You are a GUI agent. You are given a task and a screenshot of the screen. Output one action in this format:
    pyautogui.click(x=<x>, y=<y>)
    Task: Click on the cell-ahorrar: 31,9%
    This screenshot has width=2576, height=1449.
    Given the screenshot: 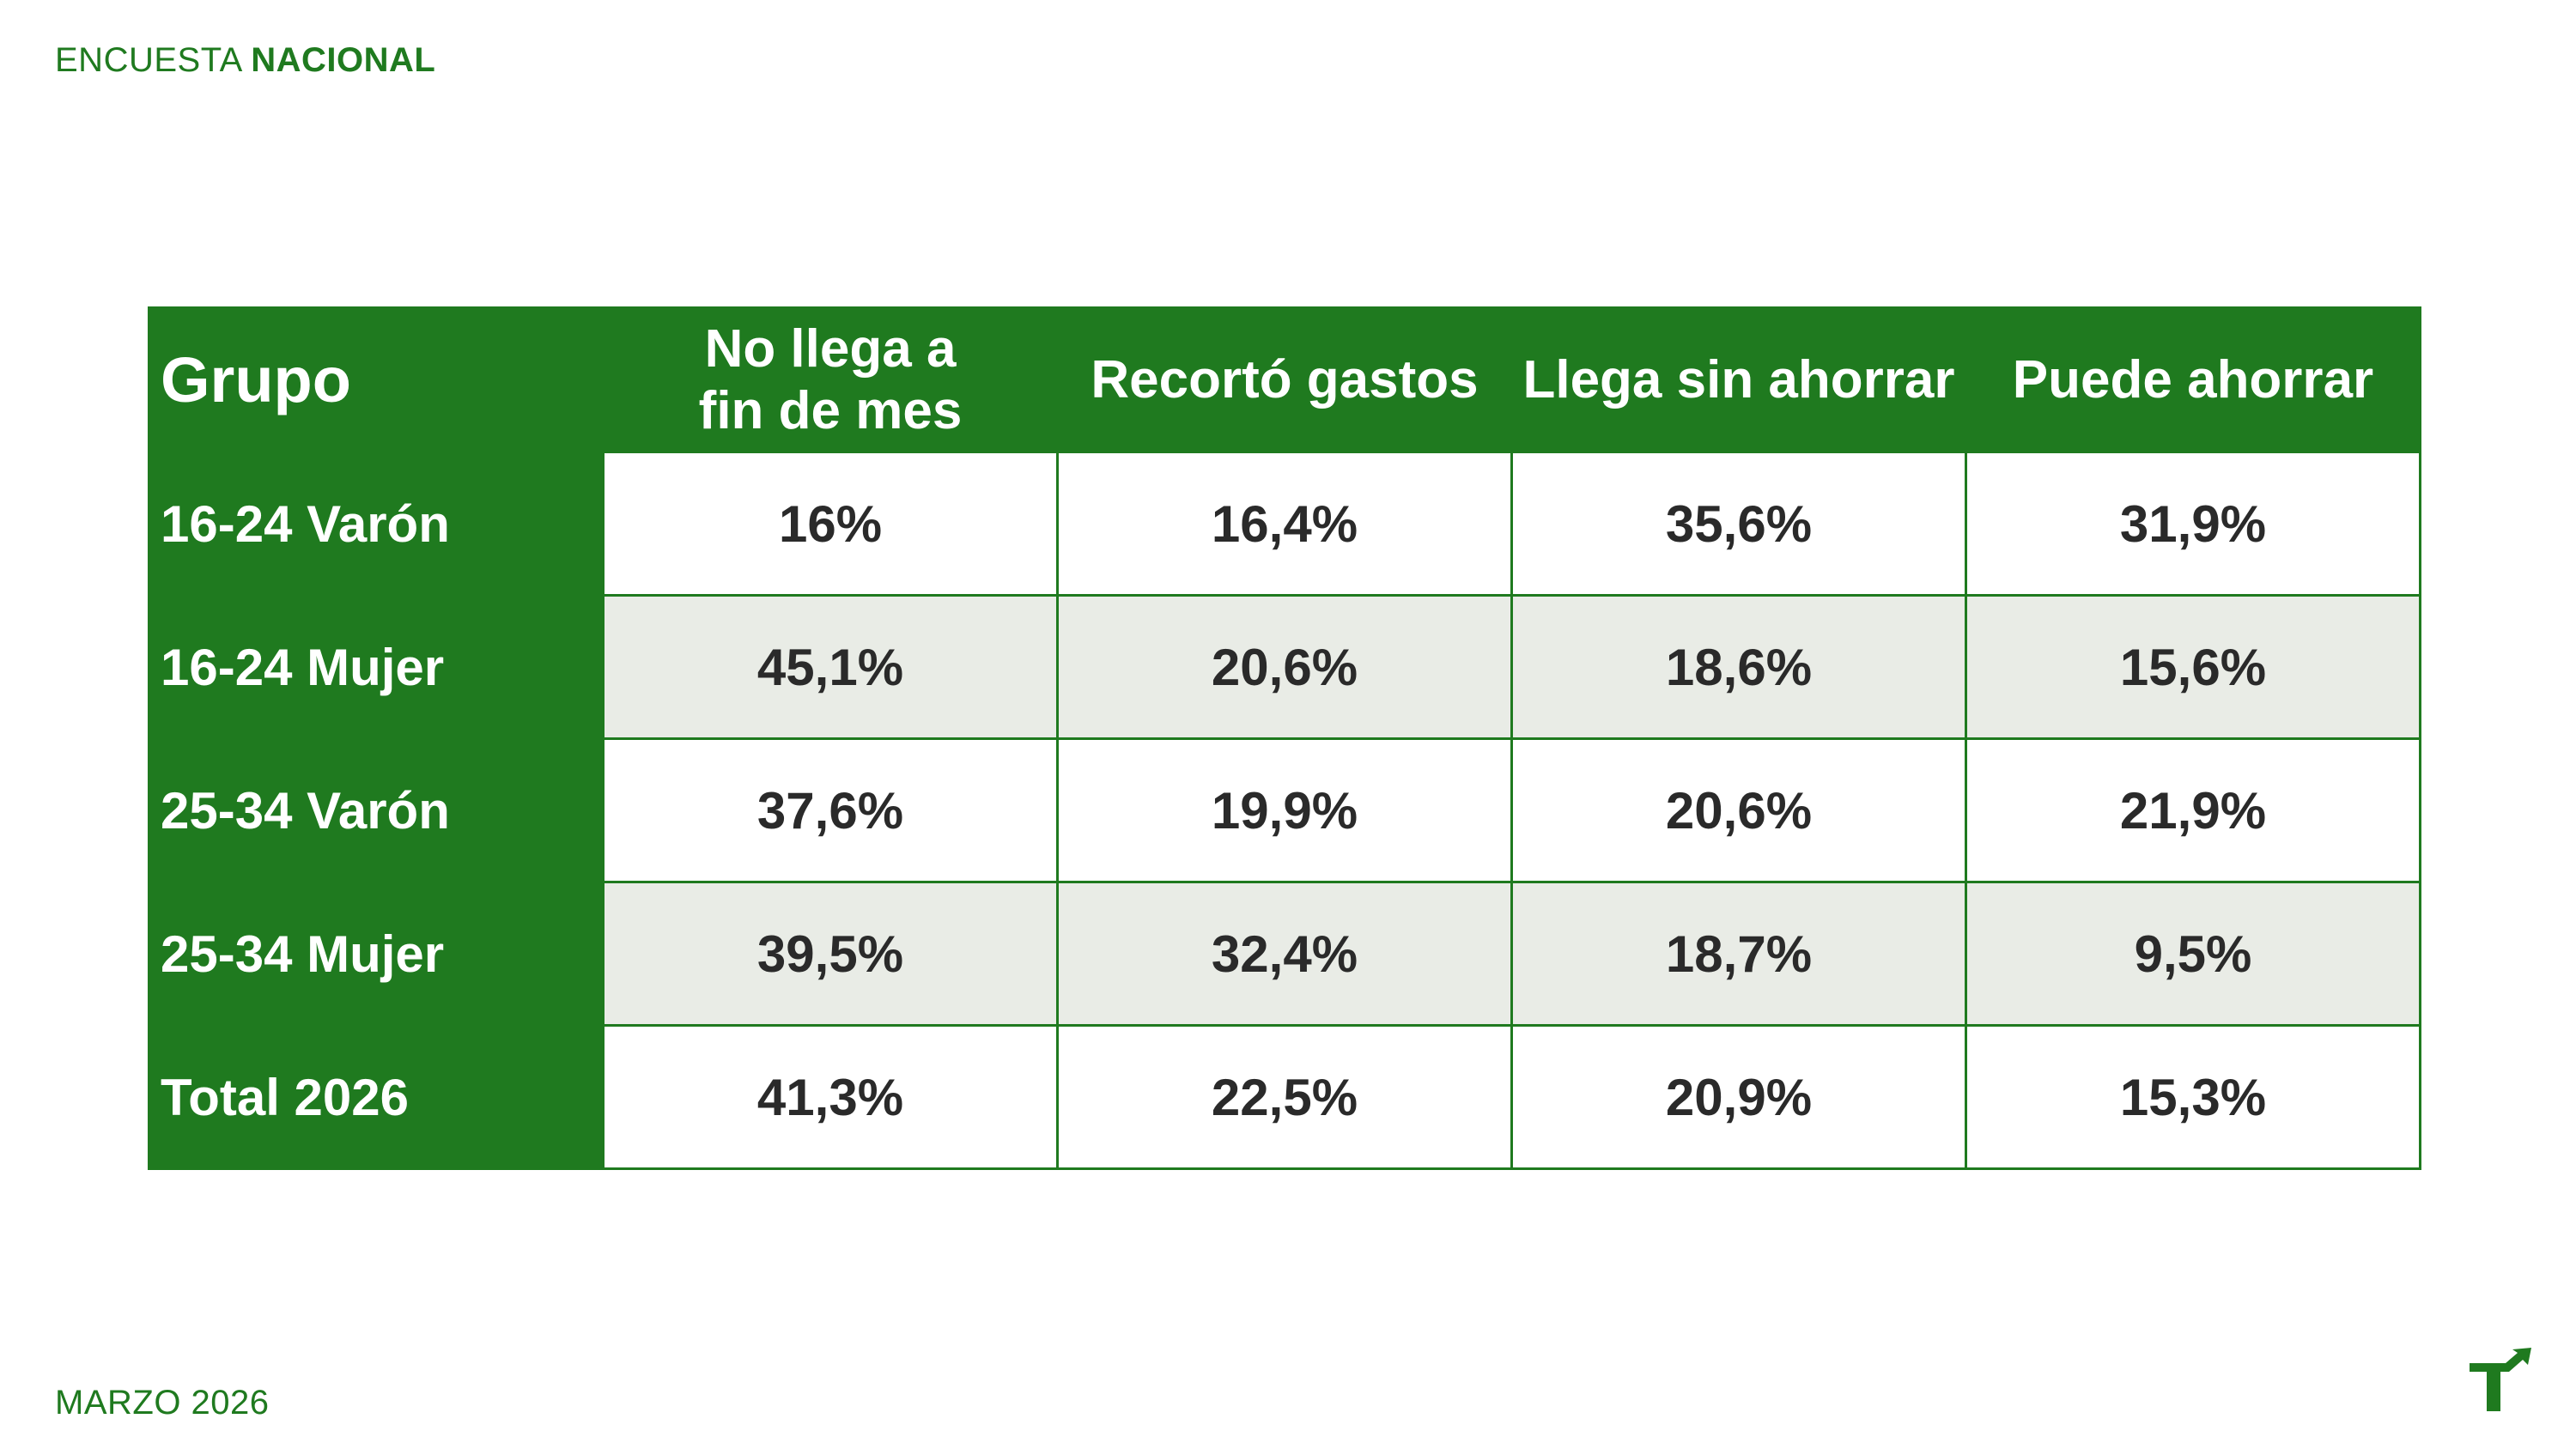 What is the action you would take?
    pyautogui.click(x=2193, y=524)
    